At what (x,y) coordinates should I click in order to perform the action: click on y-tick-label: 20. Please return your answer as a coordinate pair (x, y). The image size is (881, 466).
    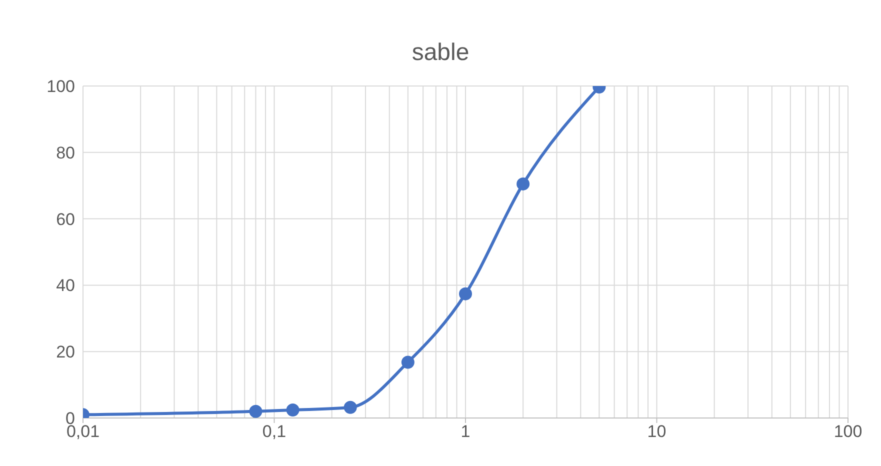
    Looking at the image, I should click on (65, 352).